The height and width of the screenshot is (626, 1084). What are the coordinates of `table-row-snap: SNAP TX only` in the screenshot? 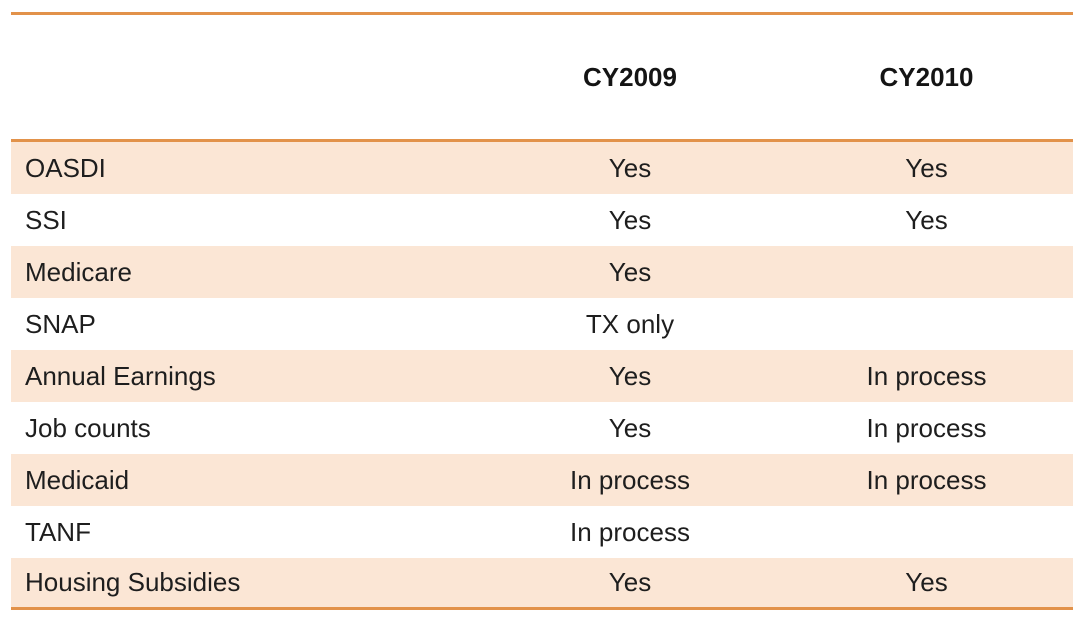 It's located at (542, 324).